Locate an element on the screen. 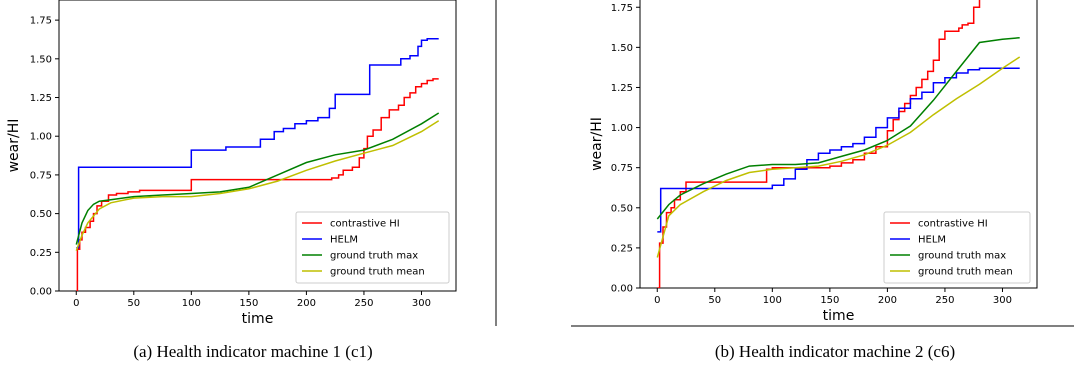  caption-b: (b) Health indicator machine 2 (c6) is located at coordinates (835, 351).